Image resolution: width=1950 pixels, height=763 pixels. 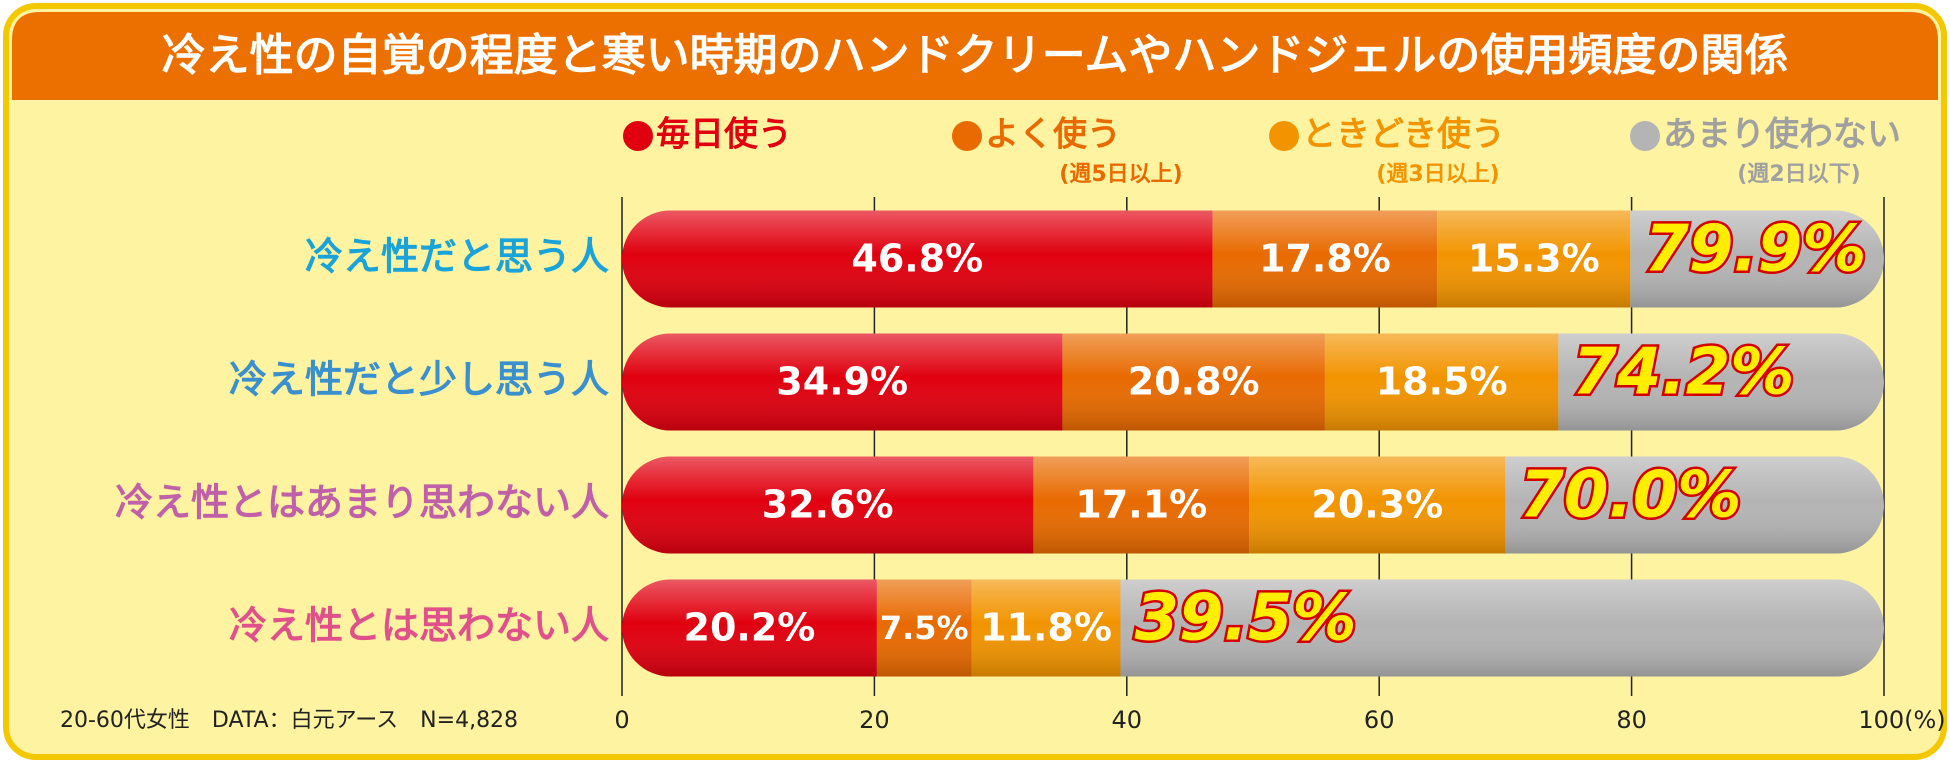 I want to click on x-tick-label: 0, so click(x=621, y=720).